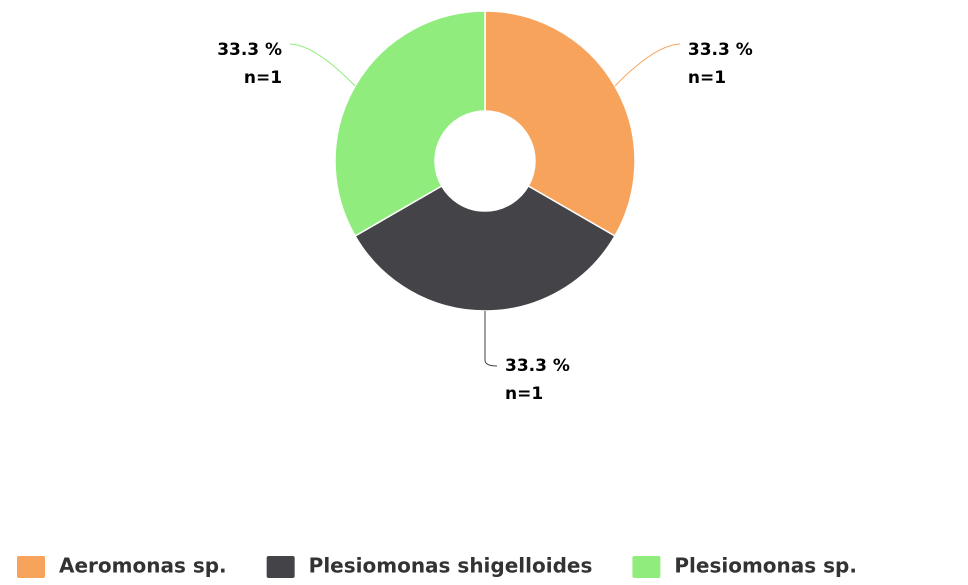 The height and width of the screenshot is (585, 968). I want to click on legend-label: Plesiomonas shigelloides, so click(451, 566).